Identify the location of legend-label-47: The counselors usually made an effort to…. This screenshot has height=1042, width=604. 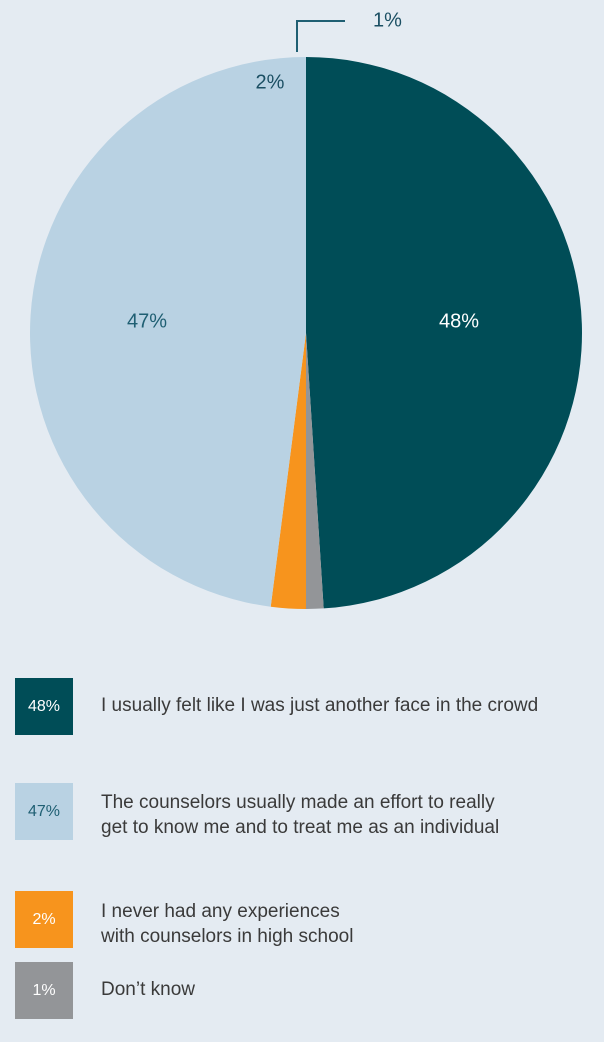
(300, 815).